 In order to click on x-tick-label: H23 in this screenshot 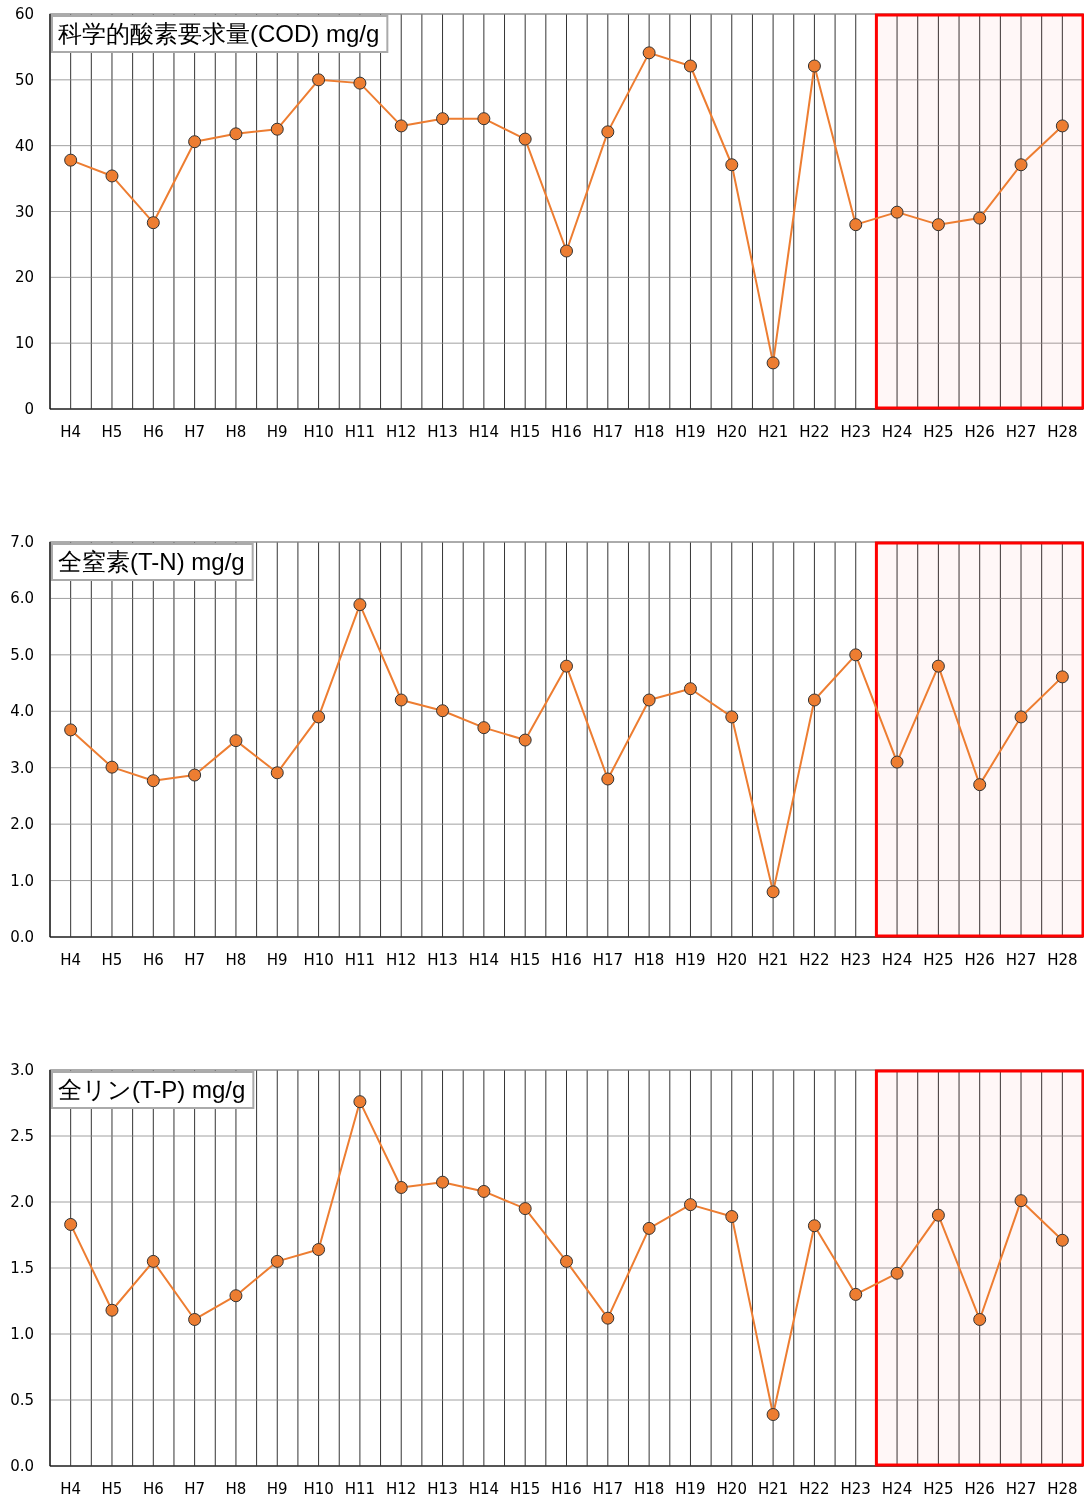, I will do `click(855, 960)`.